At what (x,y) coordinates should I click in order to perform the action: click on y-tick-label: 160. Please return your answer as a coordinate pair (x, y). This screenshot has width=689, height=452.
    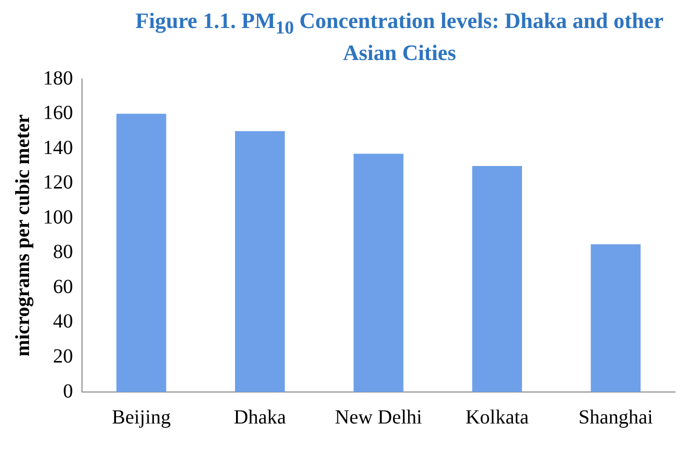
    Looking at the image, I should click on (58, 113).